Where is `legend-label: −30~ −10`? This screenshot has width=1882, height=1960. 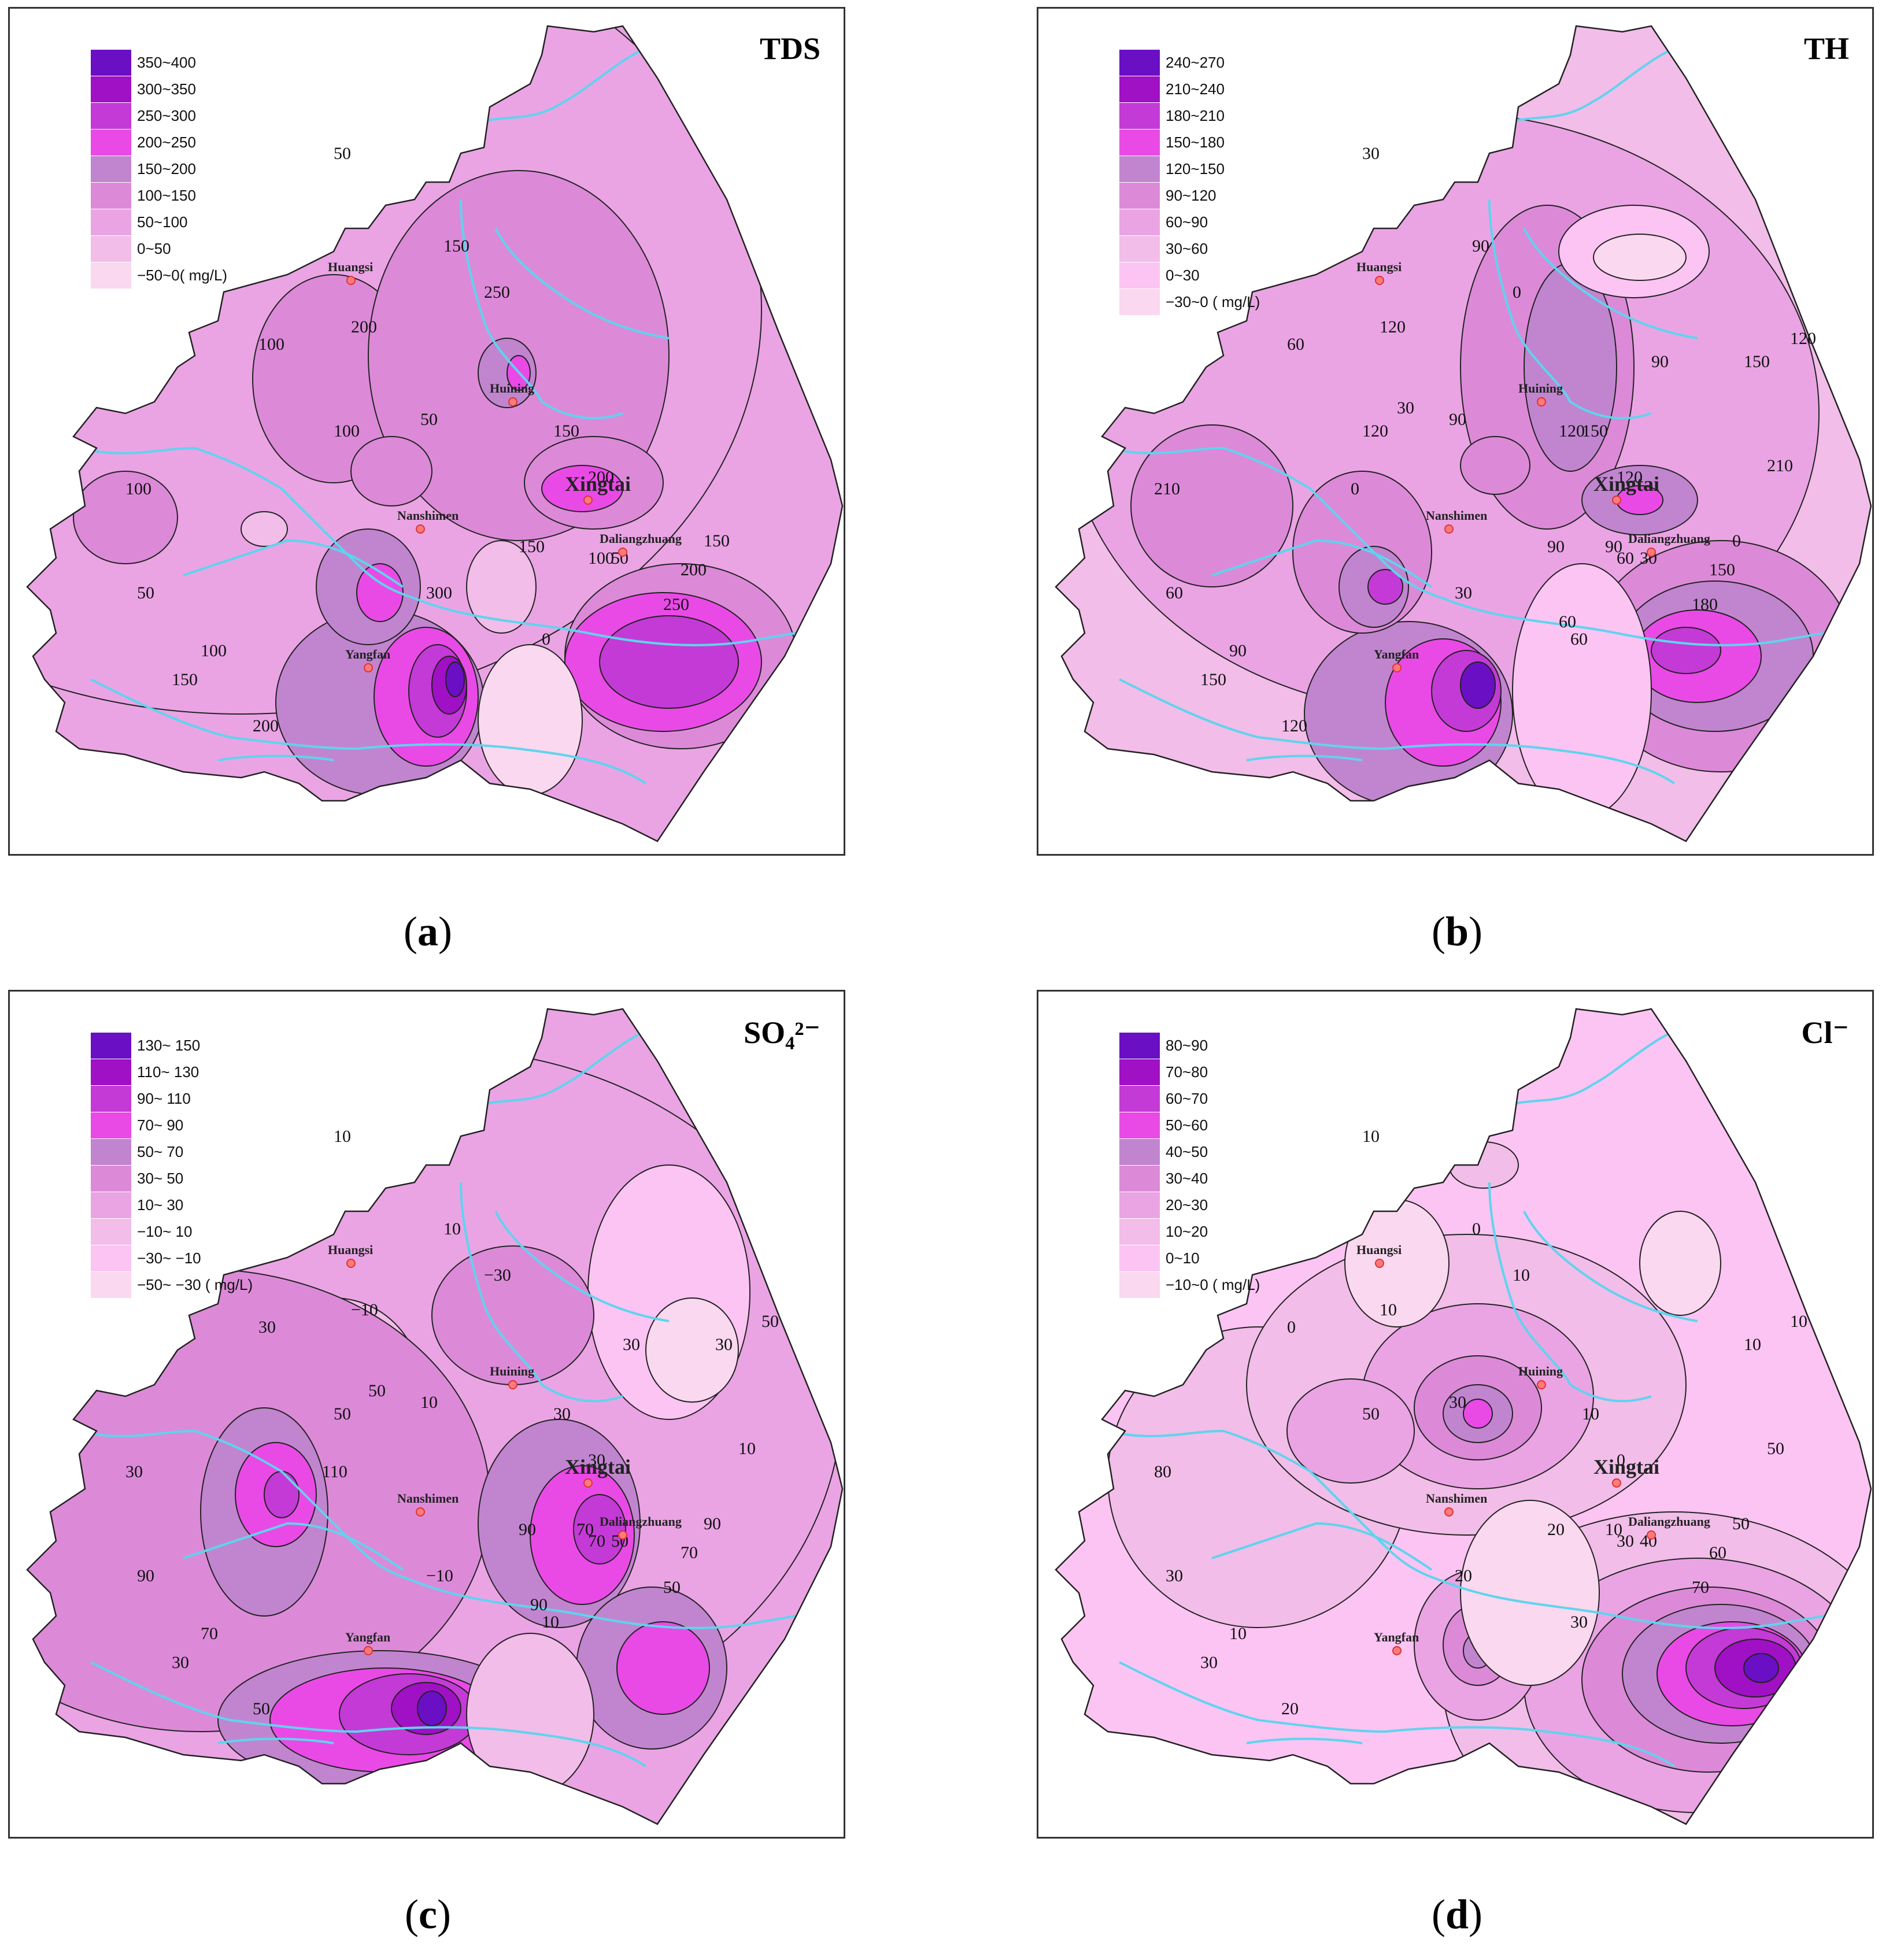 legend-label: −30~ −10 is located at coordinates (169, 1258).